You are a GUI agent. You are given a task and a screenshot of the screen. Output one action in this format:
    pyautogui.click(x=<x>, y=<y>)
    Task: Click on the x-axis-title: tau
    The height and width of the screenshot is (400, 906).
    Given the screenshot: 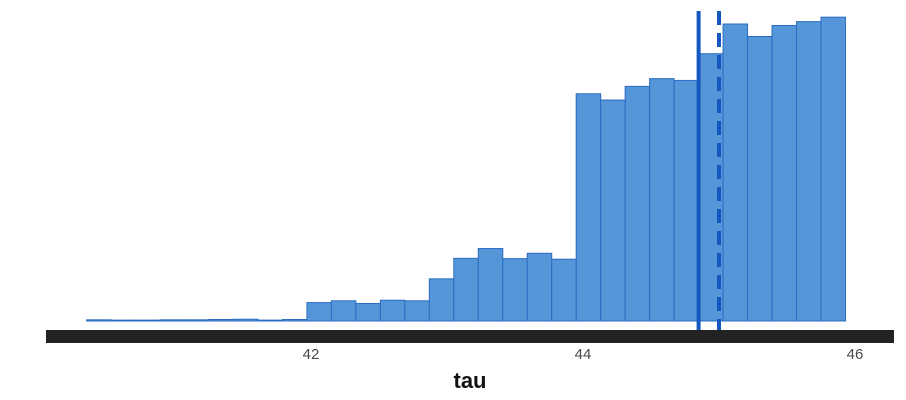 What is the action you would take?
    pyautogui.click(x=470, y=380)
    